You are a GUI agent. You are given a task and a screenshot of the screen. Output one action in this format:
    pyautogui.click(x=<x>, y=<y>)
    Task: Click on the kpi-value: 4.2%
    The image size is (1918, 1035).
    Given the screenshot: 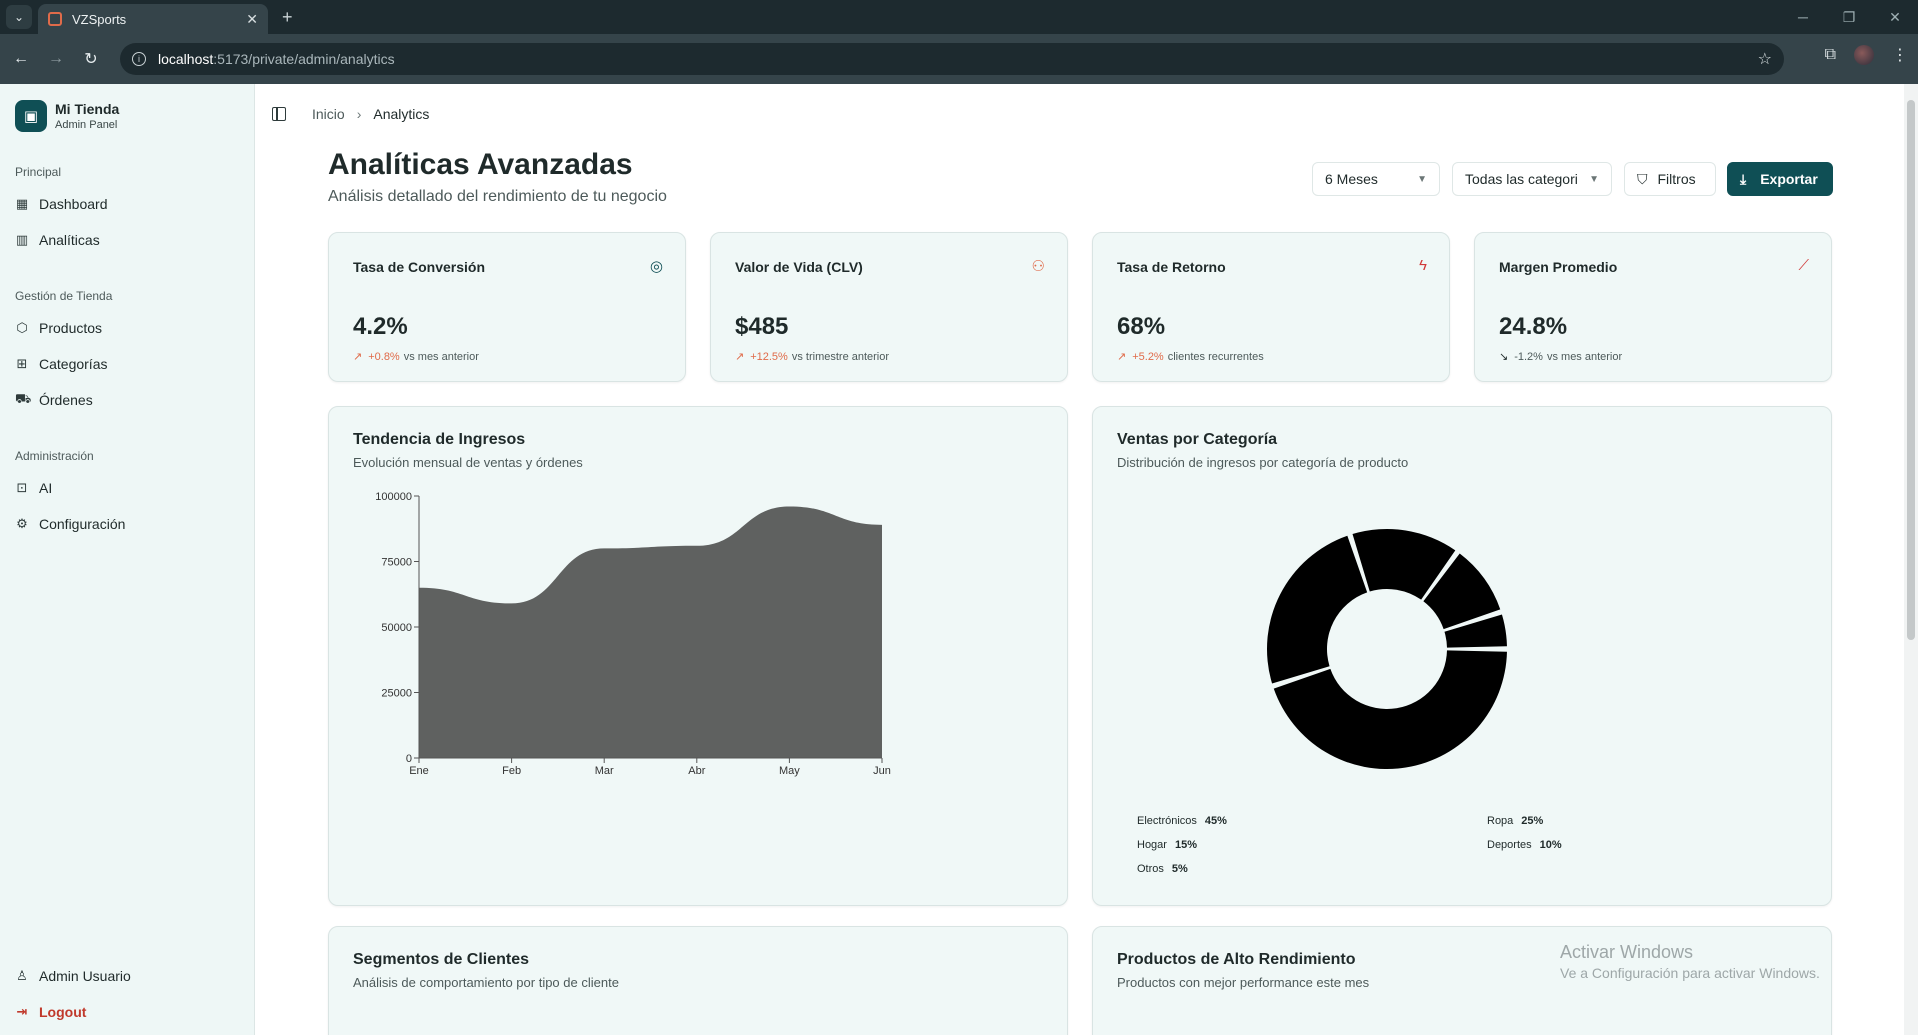 What is the action you would take?
    pyautogui.click(x=380, y=326)
    